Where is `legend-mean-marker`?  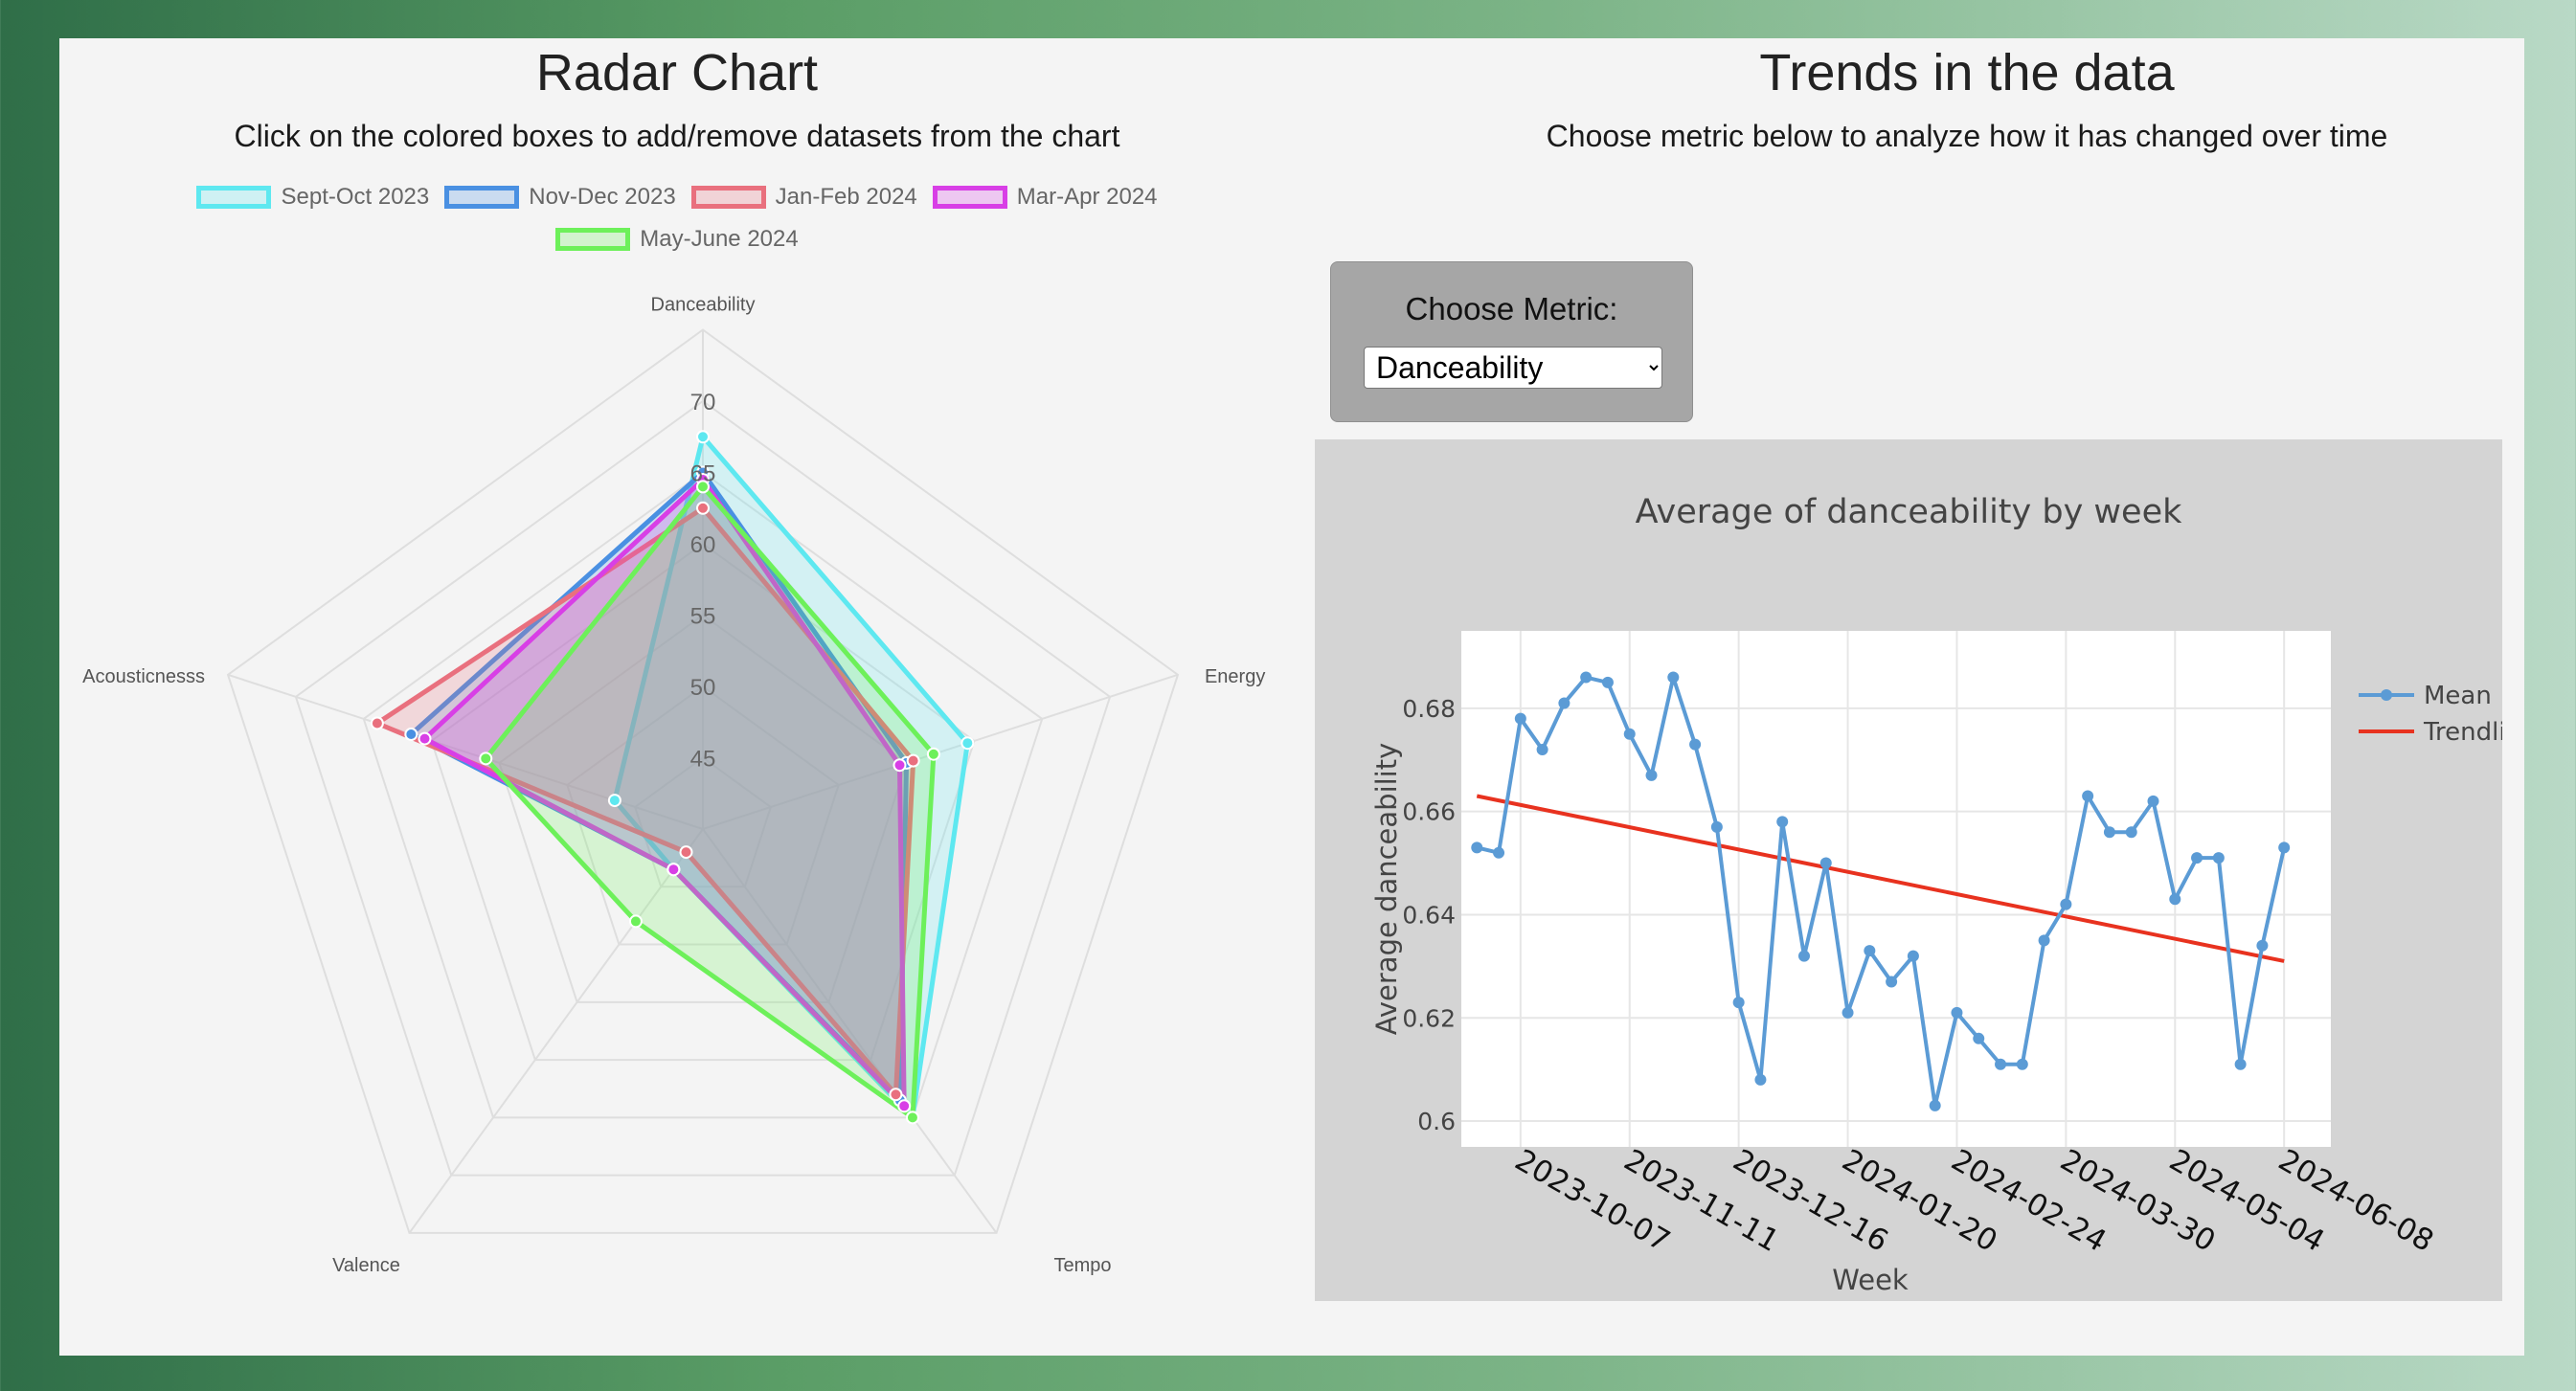
legend-mean-marker is located at coordinates (2386, 695).